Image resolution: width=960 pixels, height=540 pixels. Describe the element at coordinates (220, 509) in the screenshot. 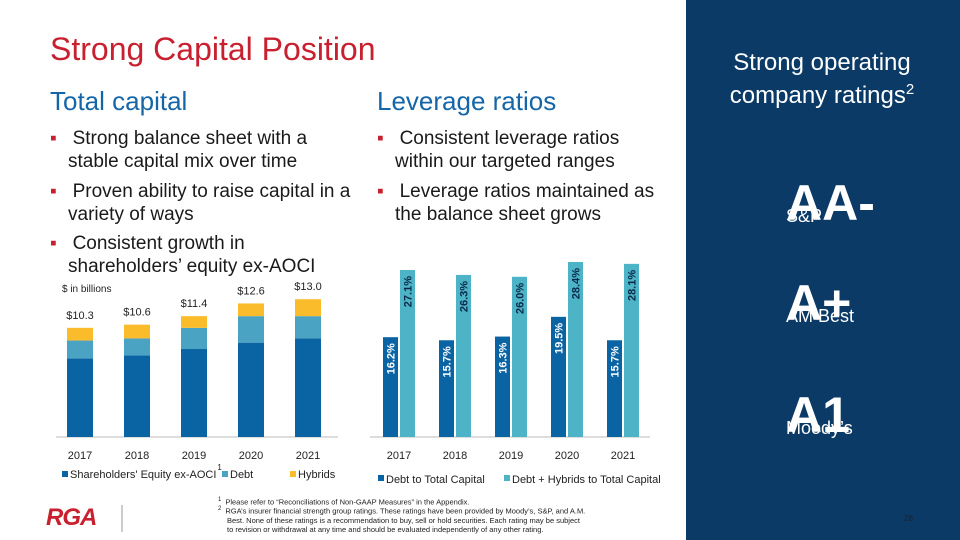

I see `footnote-marker: 2` at that location.